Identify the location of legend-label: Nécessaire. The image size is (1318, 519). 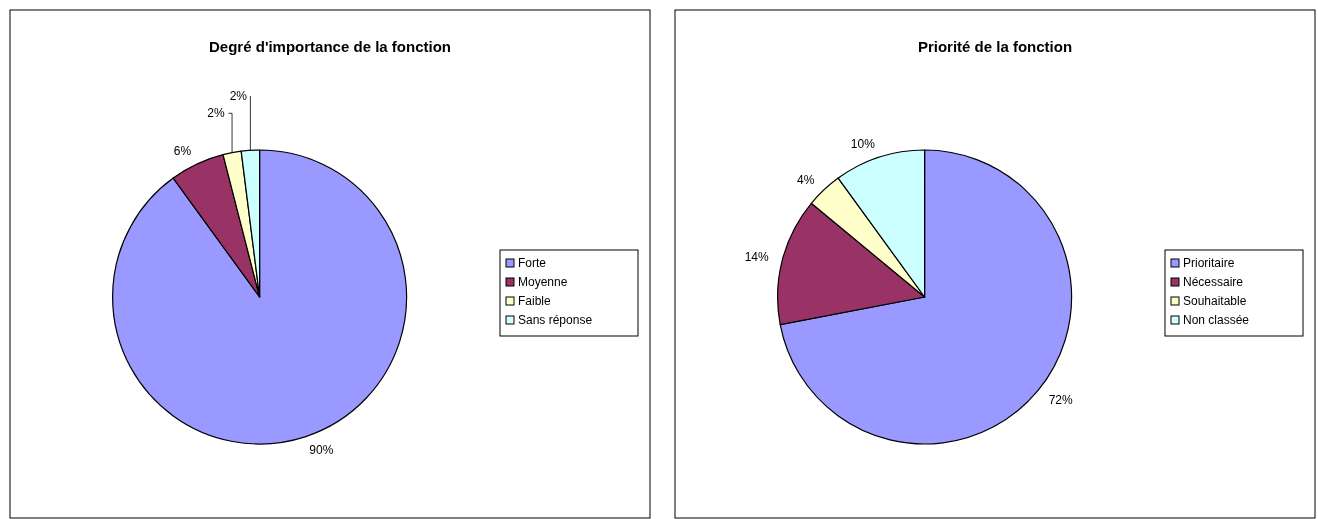
(1213, 282).